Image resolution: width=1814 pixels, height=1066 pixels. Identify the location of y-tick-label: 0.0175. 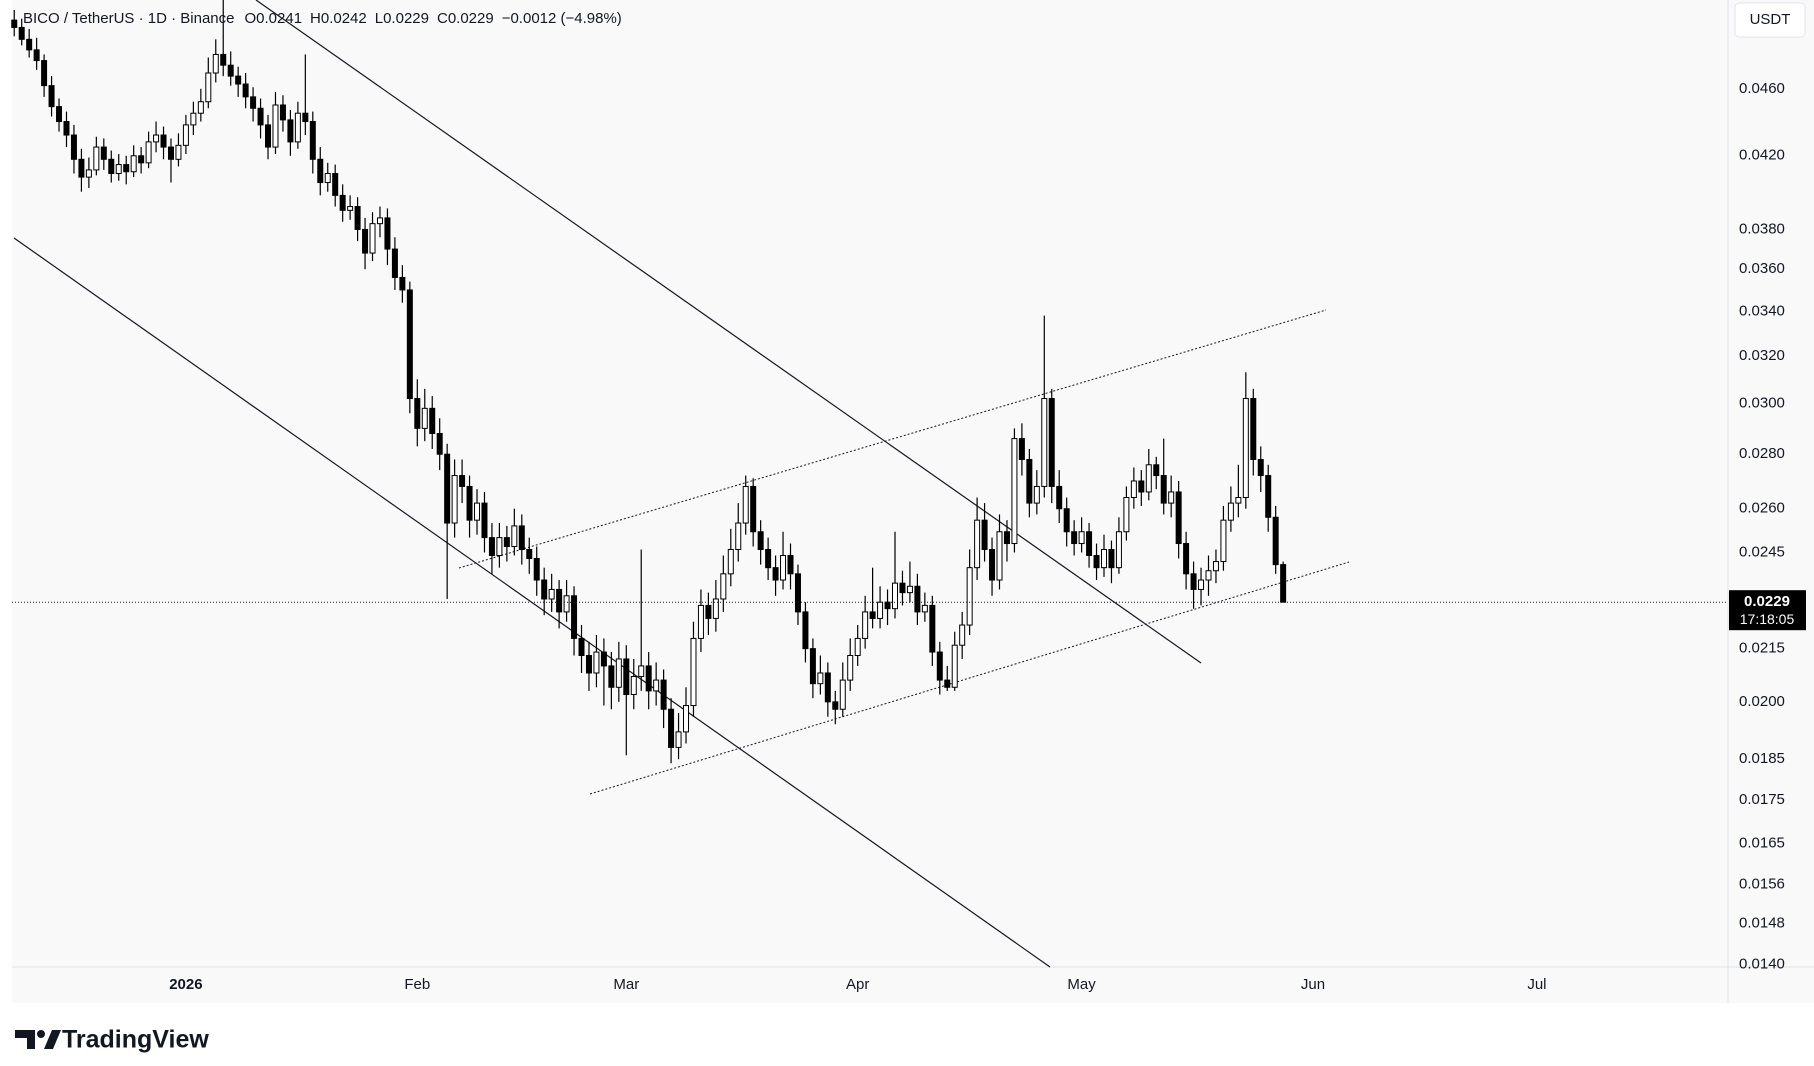
(1762, 799).